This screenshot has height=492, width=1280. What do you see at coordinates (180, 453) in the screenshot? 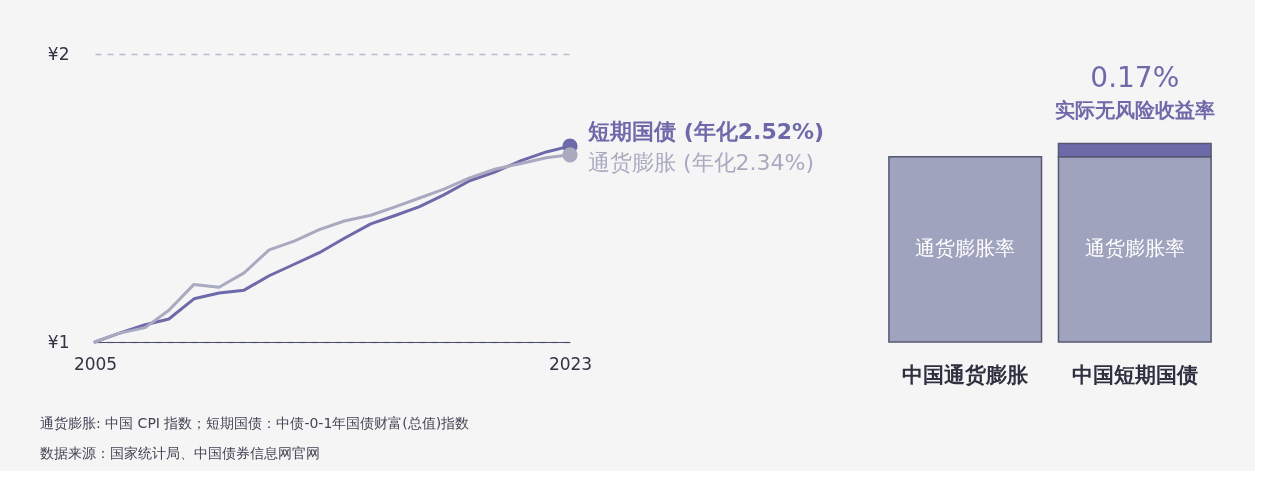
I see `source-note: 数据来源：国家统计局、中国债券信息网官网` at bounding box center [180, 453].